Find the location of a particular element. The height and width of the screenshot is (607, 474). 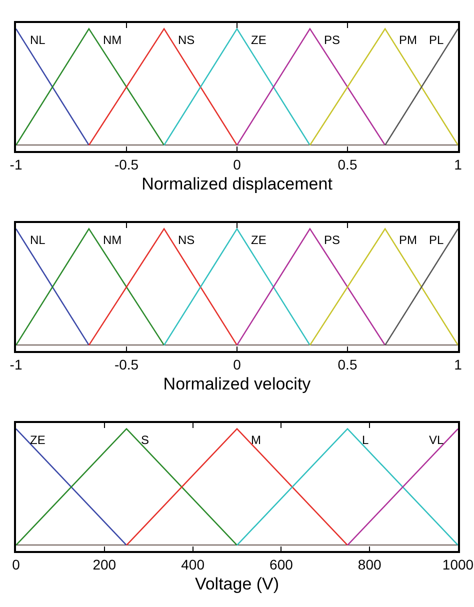

x-tick-label: 800 is located at coordinates (370, 564).